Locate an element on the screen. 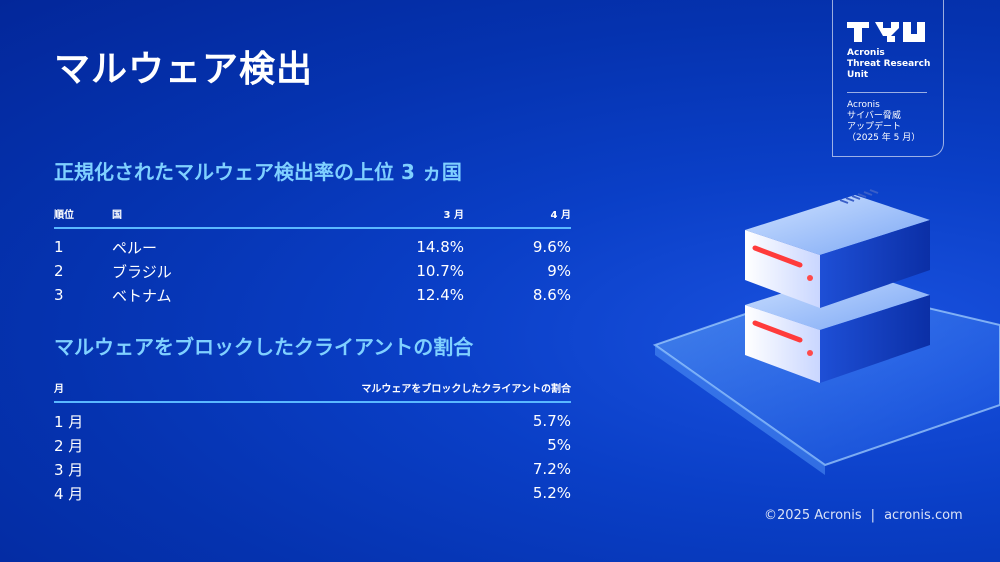 This screenshot has width=1000, height=562. table-row: 1 ペルー 14.8% 9.6% is located at coordinates (312, 243).